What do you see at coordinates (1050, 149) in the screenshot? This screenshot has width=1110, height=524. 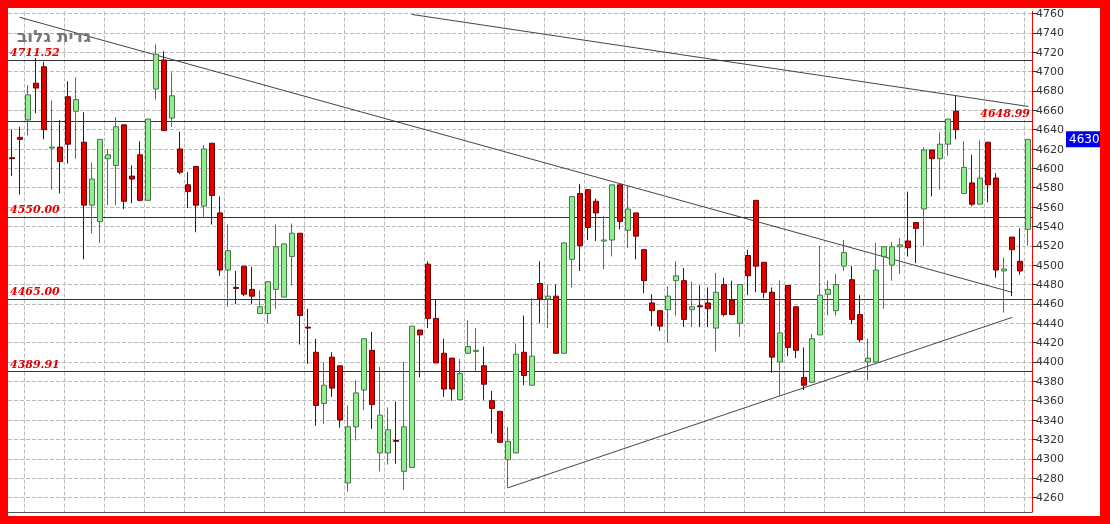 I see `y-tick-label: 4620` at bounding box center [1050, 149].